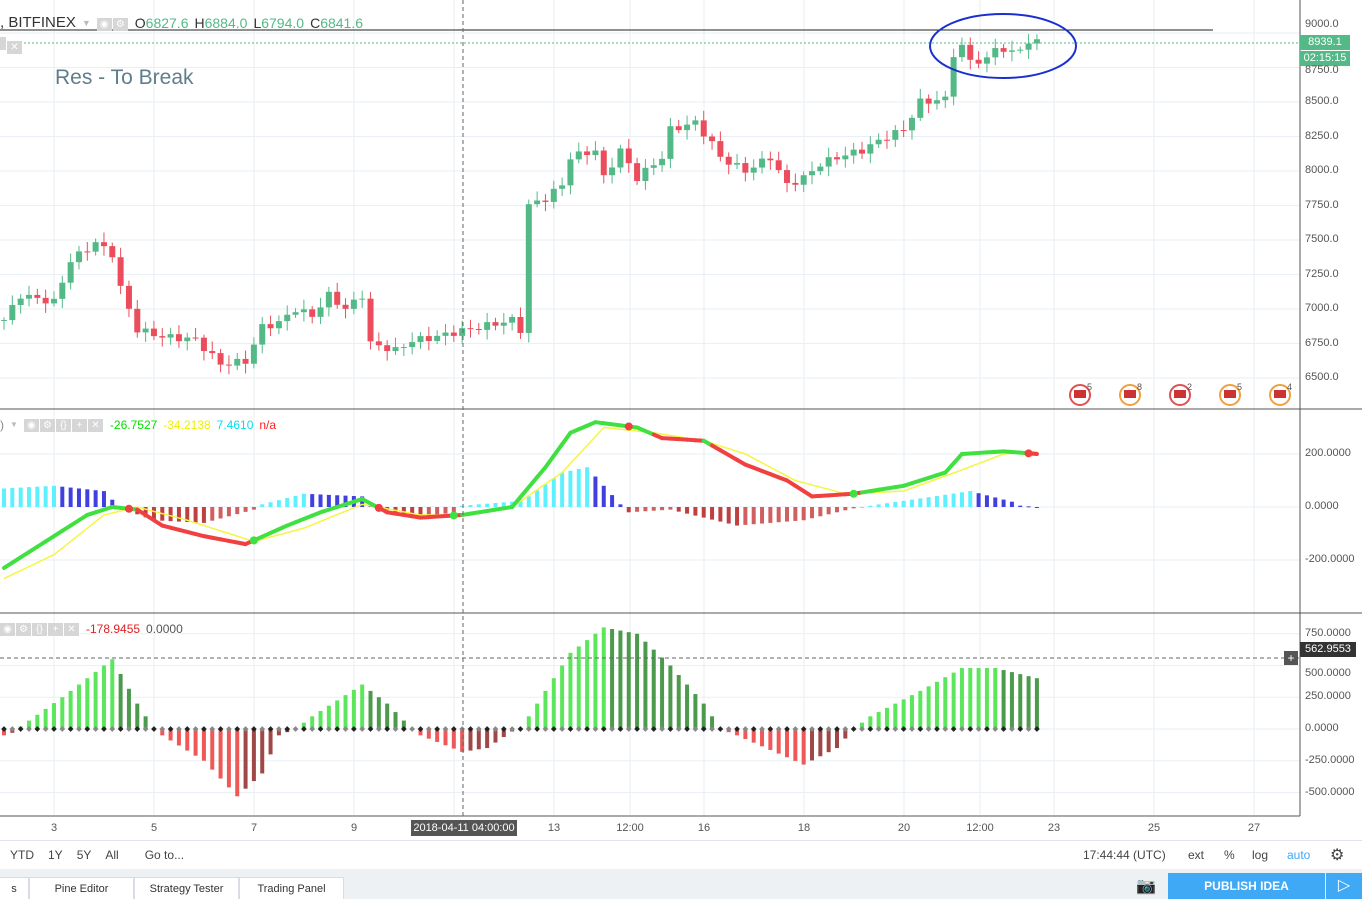  I want to click on settings-gear-icon: ⚙, so click(1337, 855).